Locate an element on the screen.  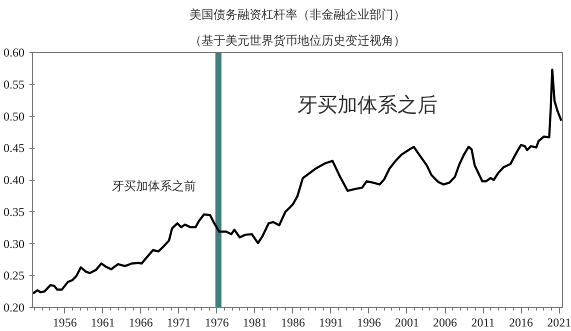
y-tick-label: 0.60 is located at coordinates (14, 53).